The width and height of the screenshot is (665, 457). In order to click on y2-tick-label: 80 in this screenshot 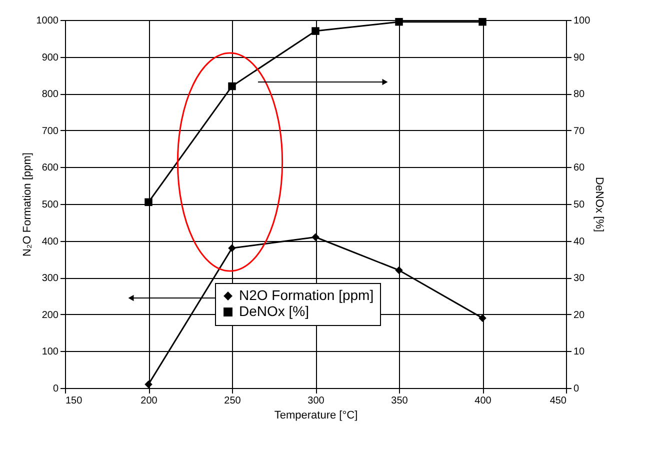, I will do `click(580, 94)`.